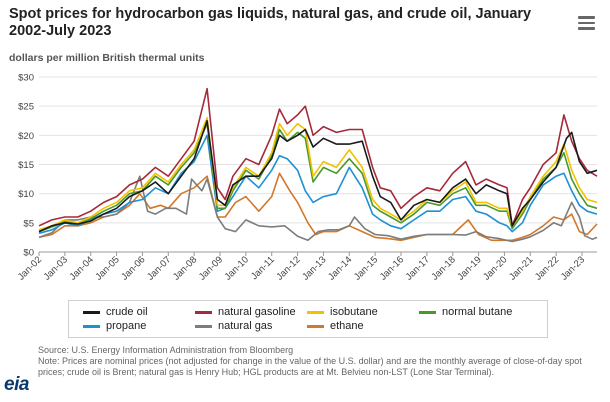 Image resolution: width=610 pixels, height=402 pixels. I want to click on x-tick-label: Jan-21, so click(521, 268).